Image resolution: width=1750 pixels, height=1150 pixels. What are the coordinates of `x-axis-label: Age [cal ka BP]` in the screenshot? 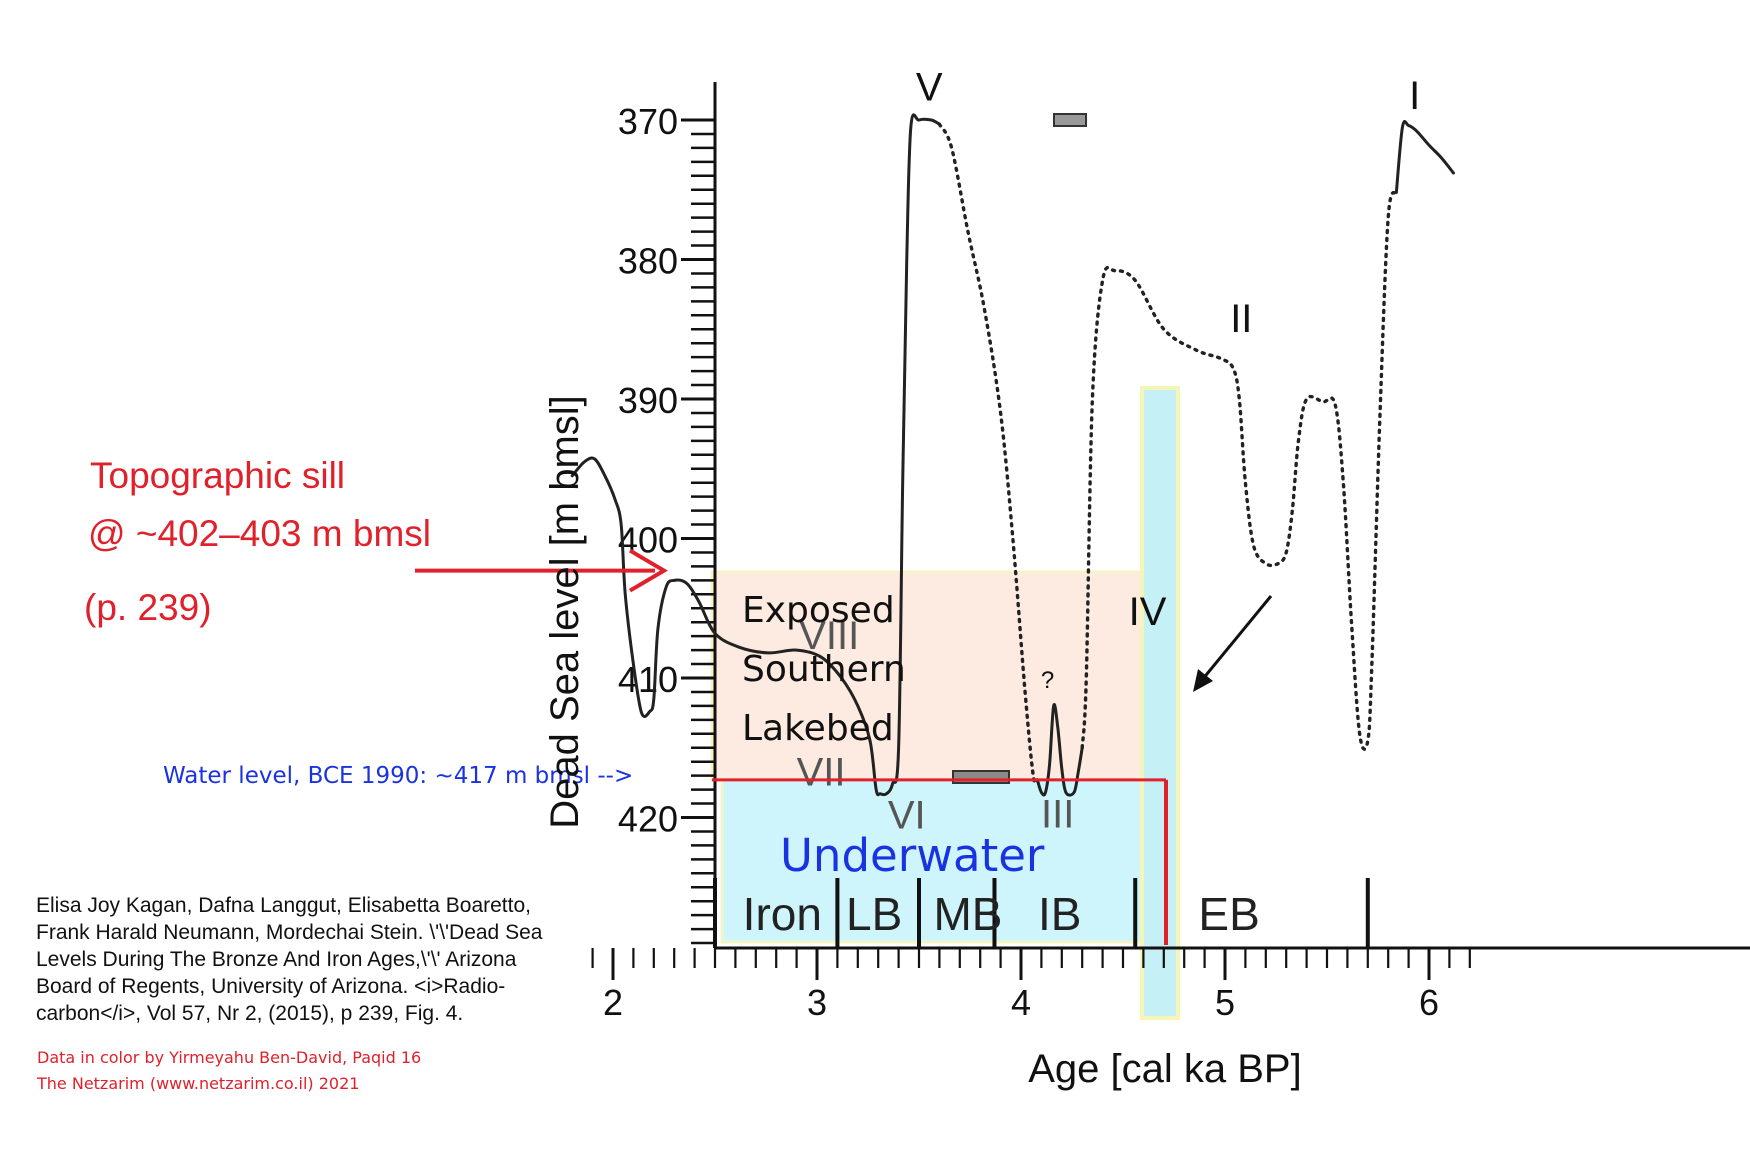 It's located at (1164, 1069).